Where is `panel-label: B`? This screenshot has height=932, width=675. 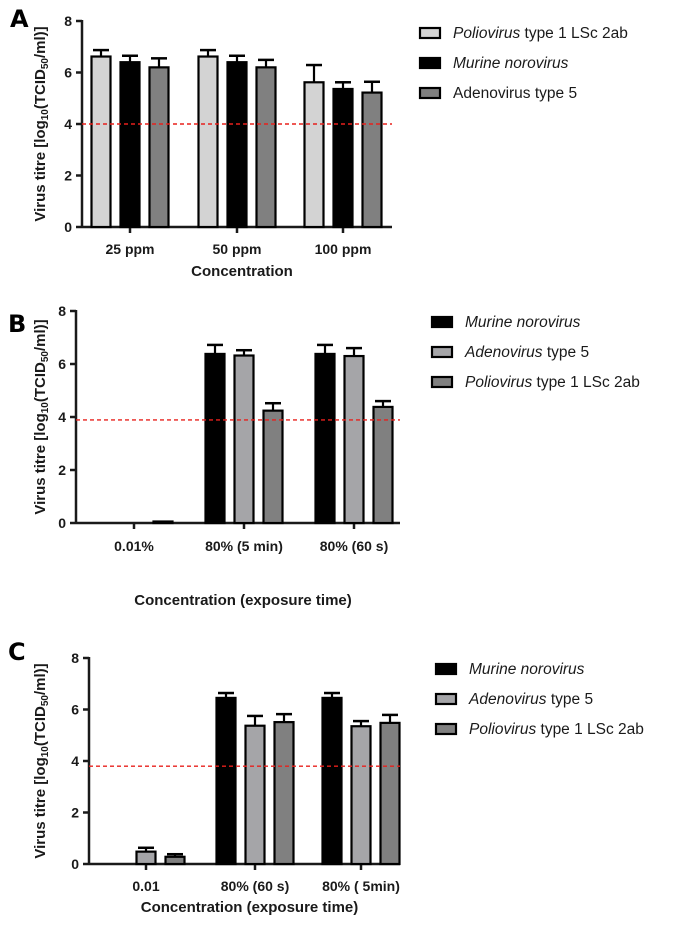 panel-label: B is located at coordinates (17, 324).